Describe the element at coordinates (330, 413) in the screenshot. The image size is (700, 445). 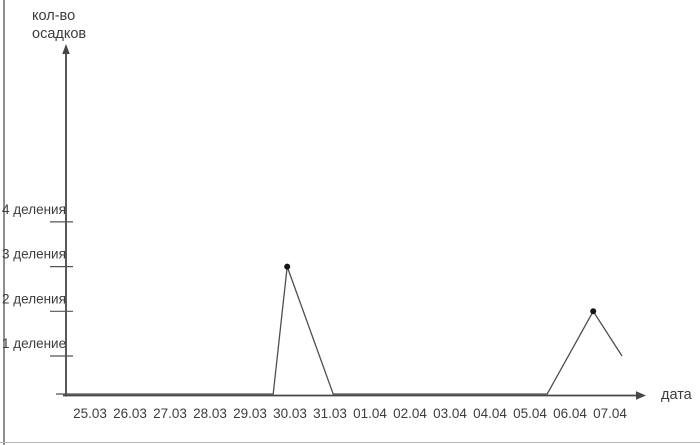
I see `x-tick-label: 31.03` at that location.